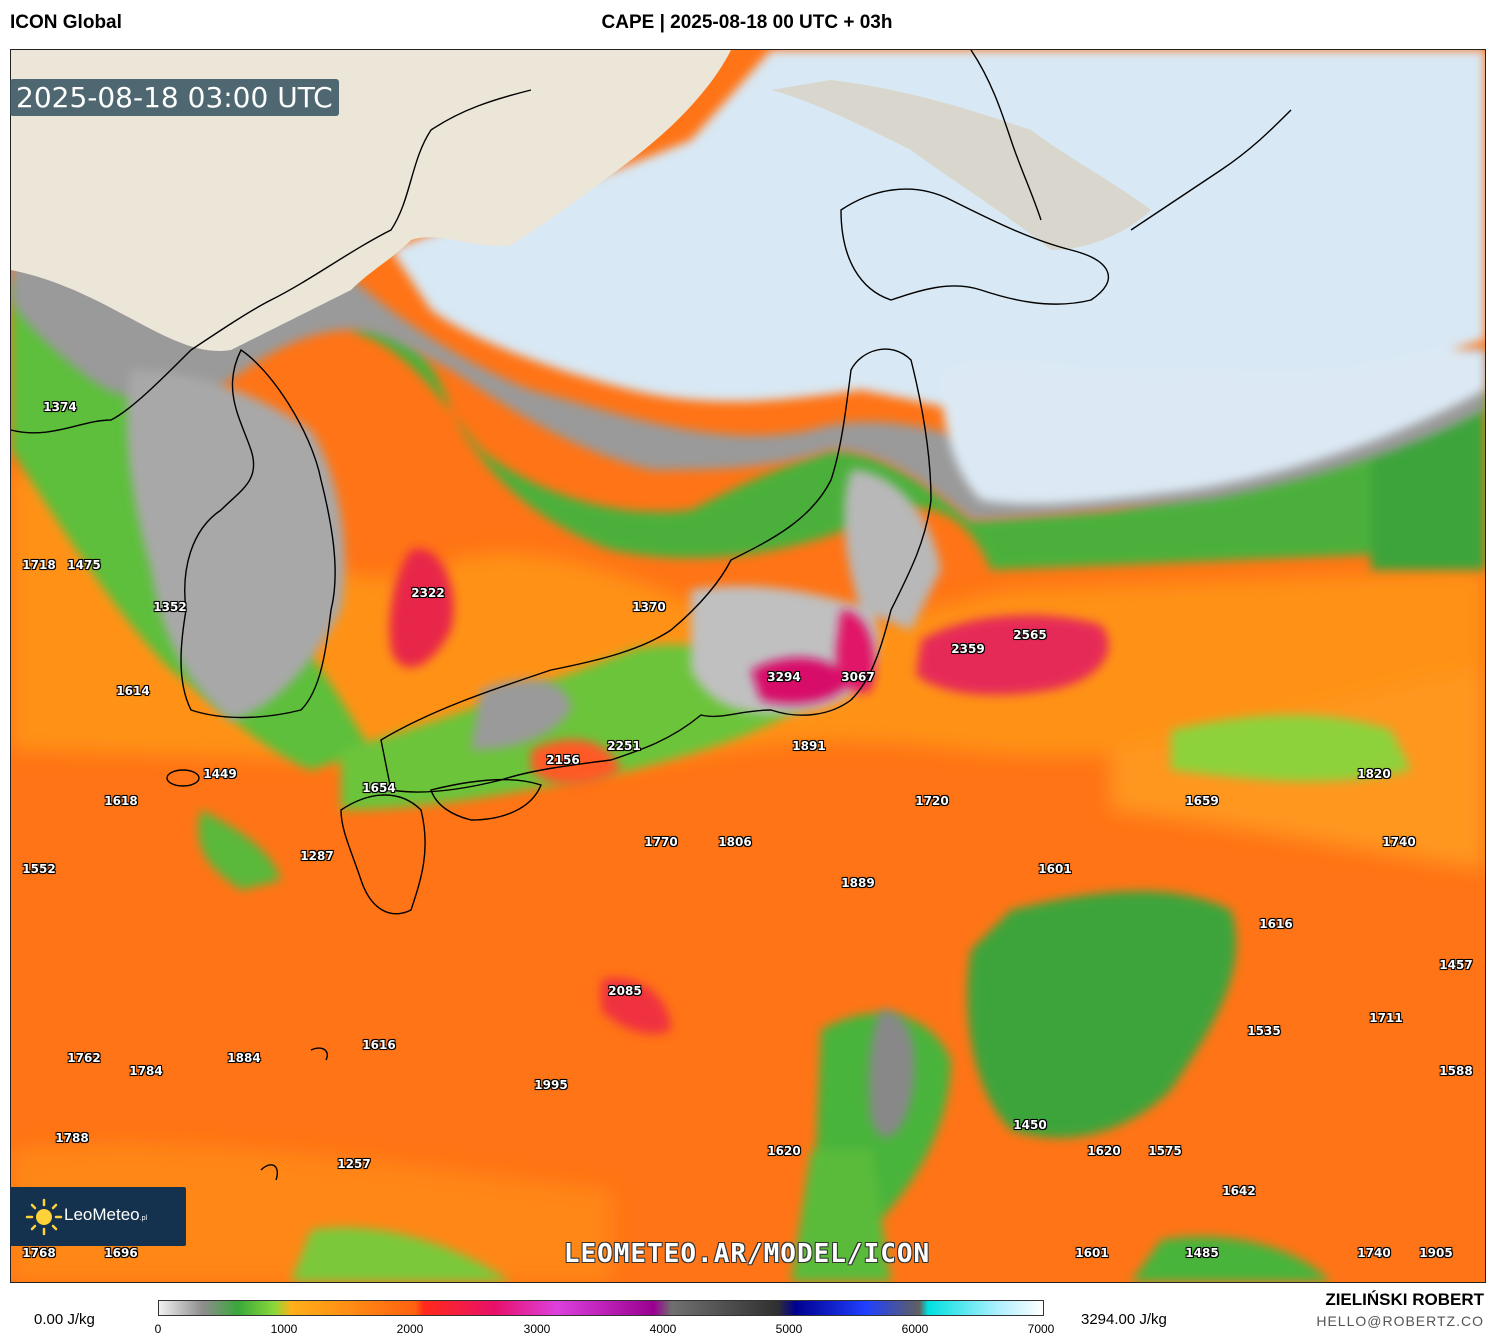 Image resolution: width=1494 pixels, height=1337 pixels. What do you see at coordinates (354, 1164) in the screenshot?
I see `cape-value: 1257` at bounding box center [354, 1164].